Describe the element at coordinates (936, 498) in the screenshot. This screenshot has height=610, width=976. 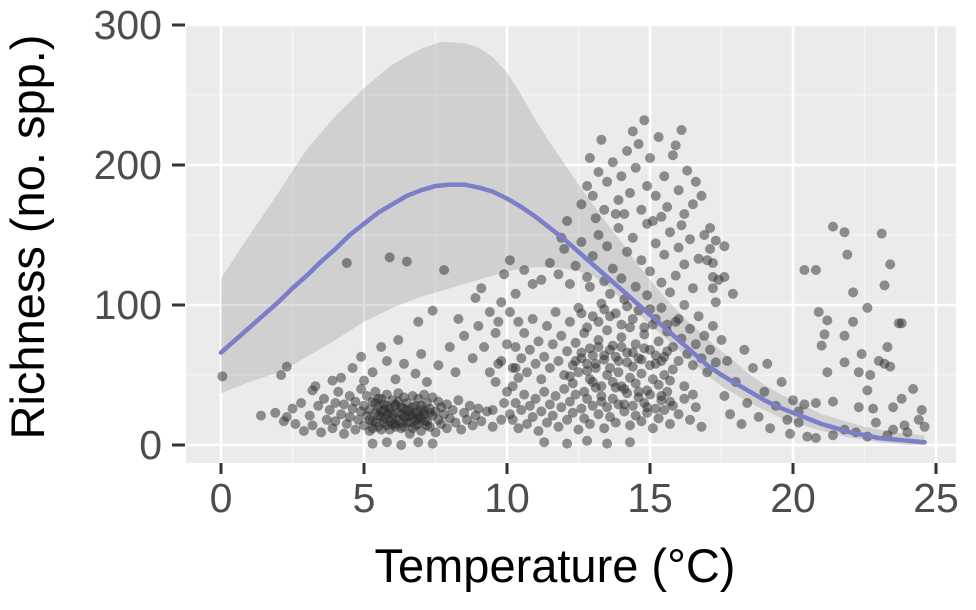
I see `x-tick-label: 25` at that location.